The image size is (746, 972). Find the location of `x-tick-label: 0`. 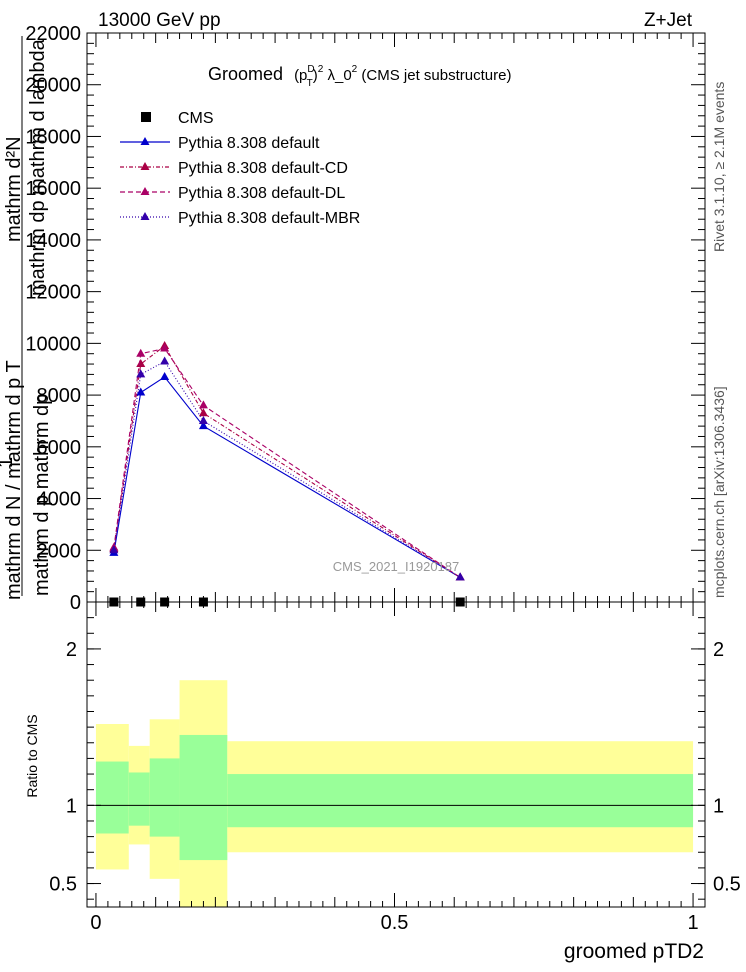

x-tick-label: 0 is located at coordinates (95, 923).